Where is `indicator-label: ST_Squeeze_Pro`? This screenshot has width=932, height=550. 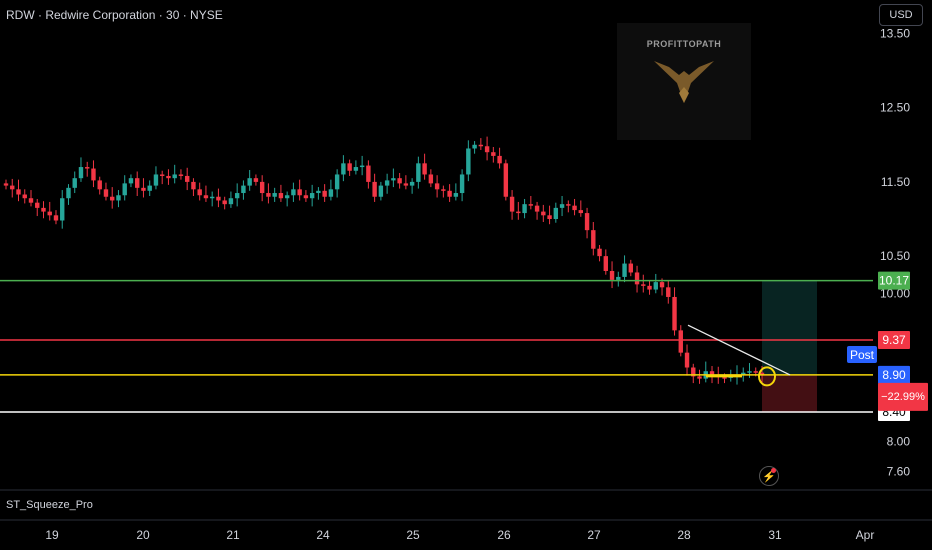
indicator-label: ST_Squeeze_Pro is located at coordinates (49, 505).